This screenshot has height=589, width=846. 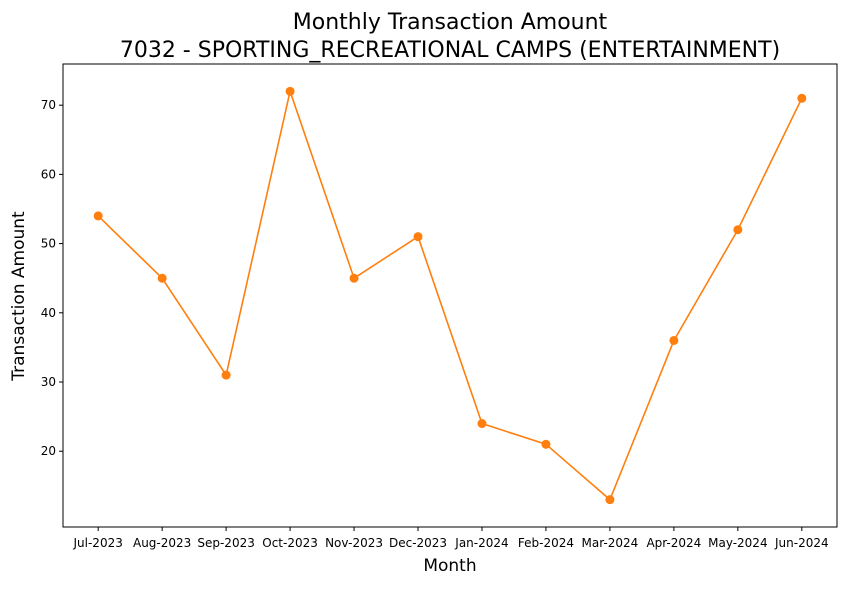 I want to click on x-tick-label: Oct-2023, so click(x=290, y=543).